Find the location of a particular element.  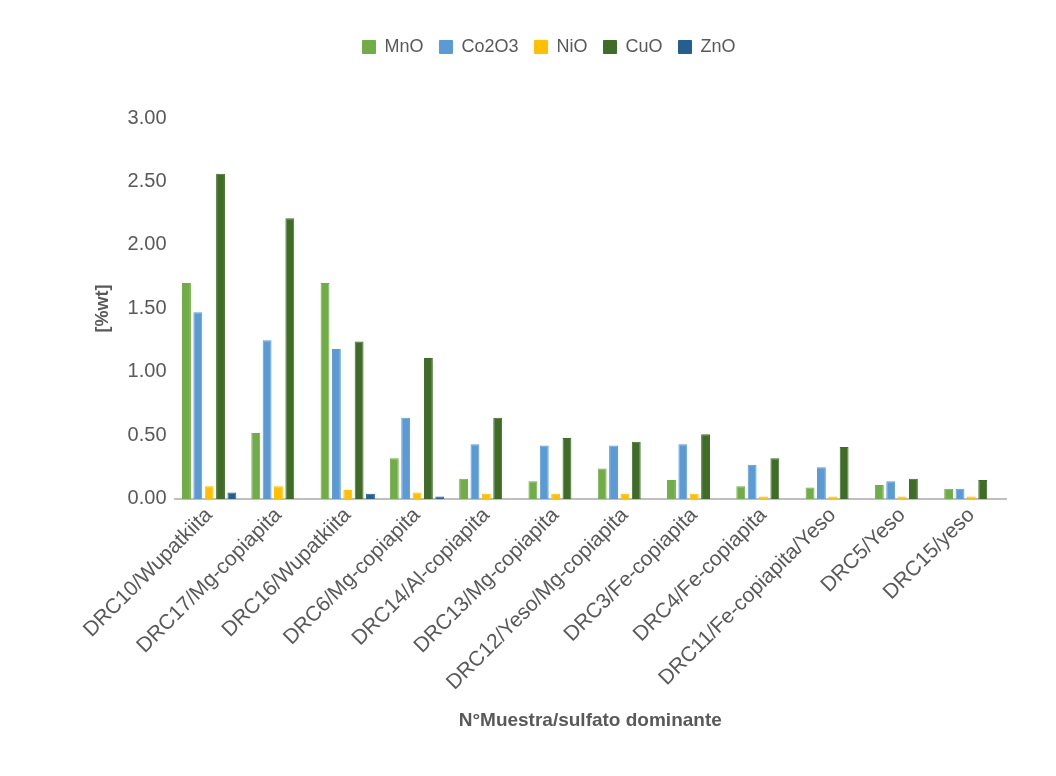

legend-label: NiO is located at coordinates (572, 45).